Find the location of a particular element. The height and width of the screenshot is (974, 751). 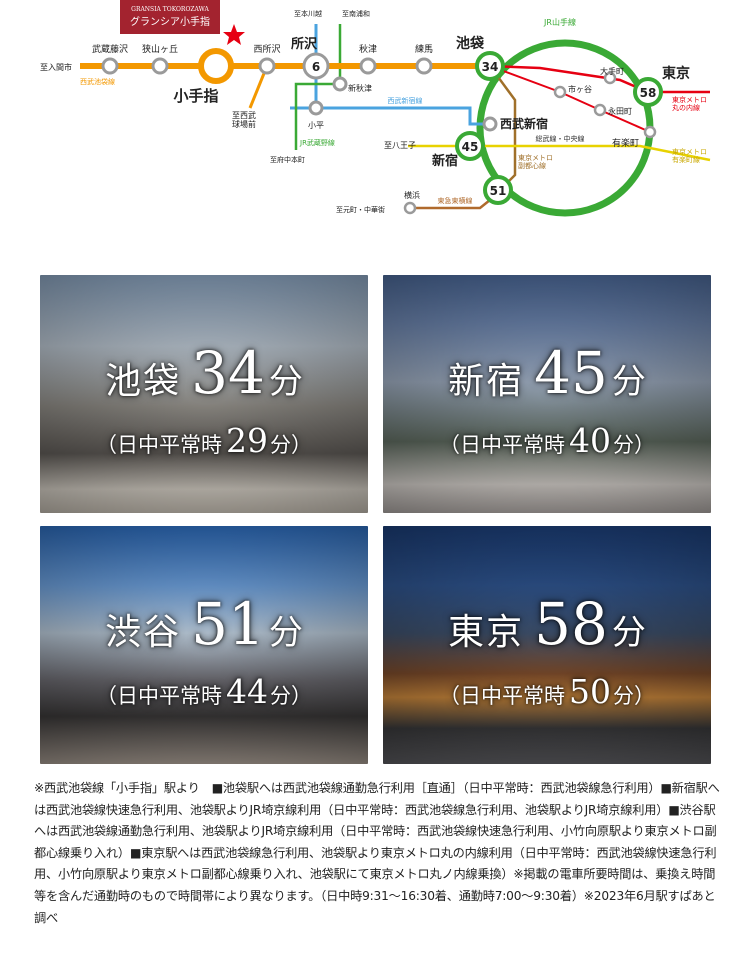

tokyo-badge is located at coordinates (648, 92).